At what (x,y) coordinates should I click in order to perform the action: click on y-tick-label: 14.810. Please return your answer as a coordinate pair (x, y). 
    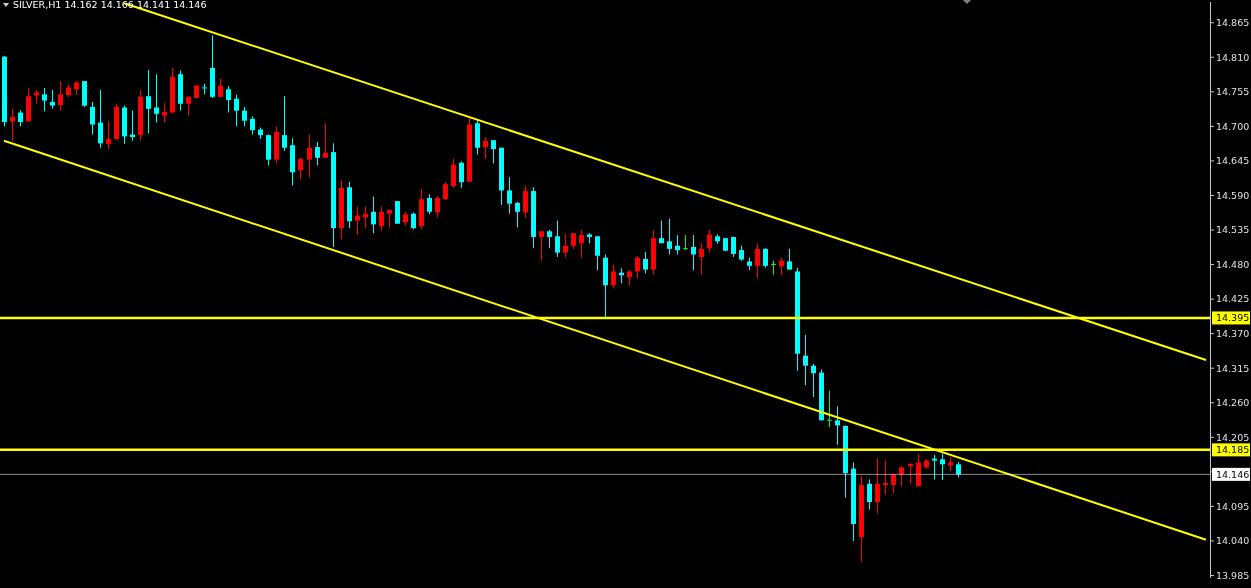
    Looking at the image, I should click on (1233, 57).